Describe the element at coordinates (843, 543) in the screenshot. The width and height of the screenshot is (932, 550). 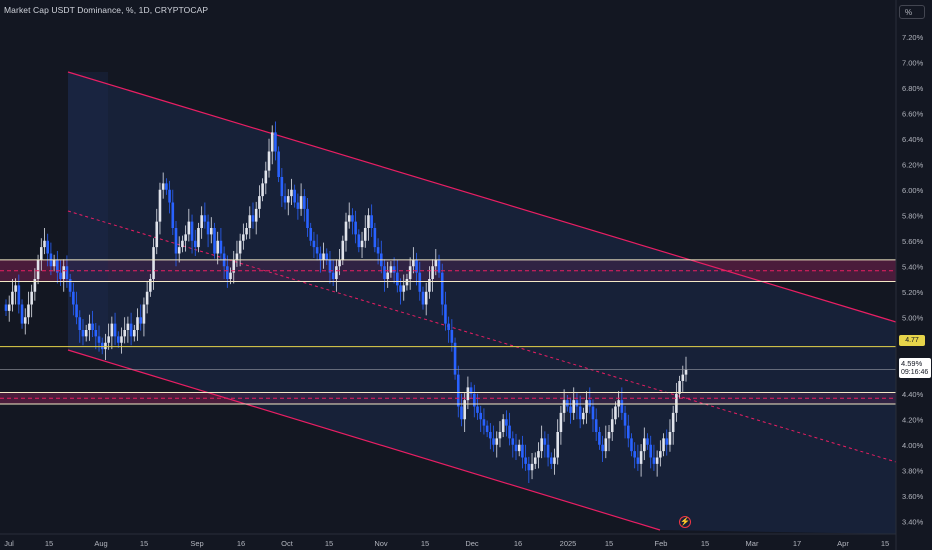
I see `x-tick-label: Apr` at that location.